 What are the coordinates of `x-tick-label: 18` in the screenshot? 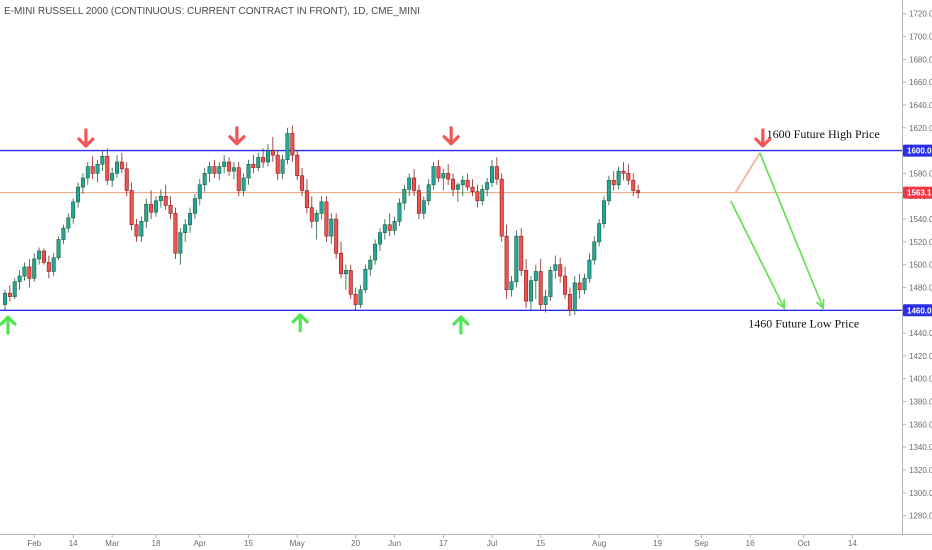 It's located at (156, 543).